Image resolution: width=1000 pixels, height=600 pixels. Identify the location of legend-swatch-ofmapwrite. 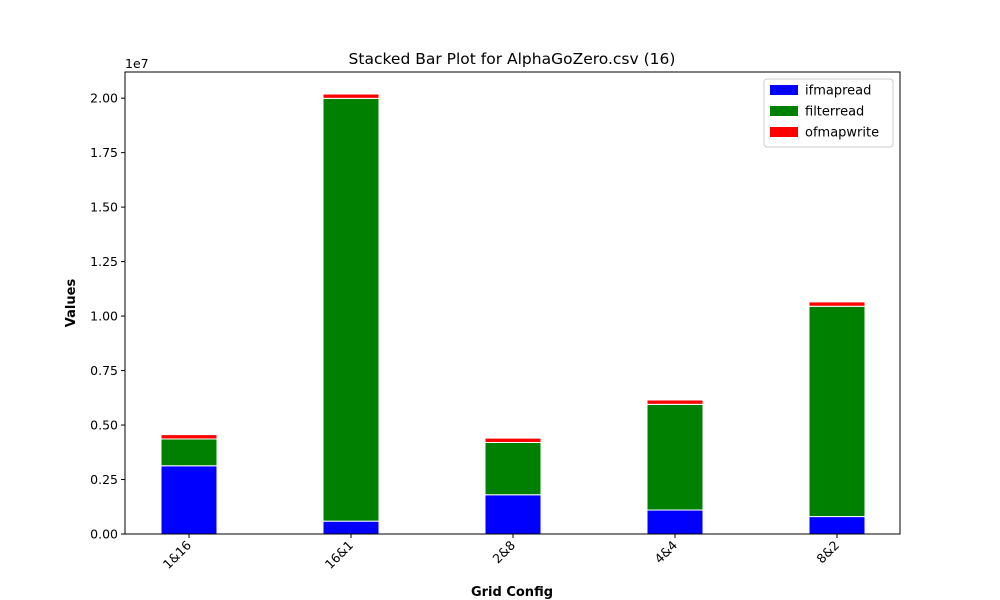
(784, 132).